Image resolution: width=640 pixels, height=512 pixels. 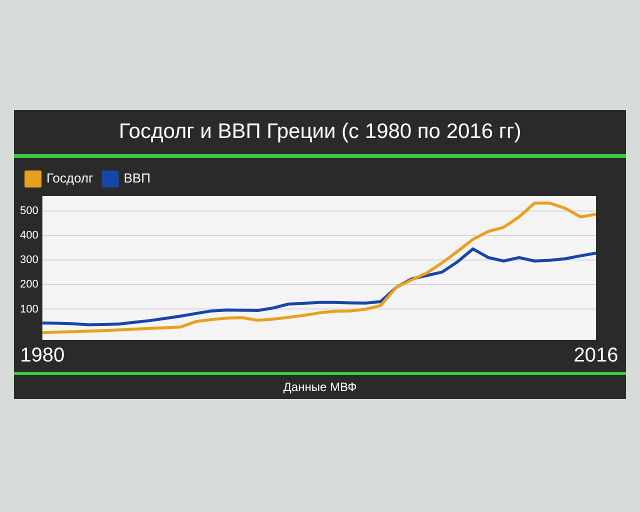 What do you see at coordinates (70, 178) in the screenshot?
I see `legend-label: Госдолг` at bounding box center [70, 178].